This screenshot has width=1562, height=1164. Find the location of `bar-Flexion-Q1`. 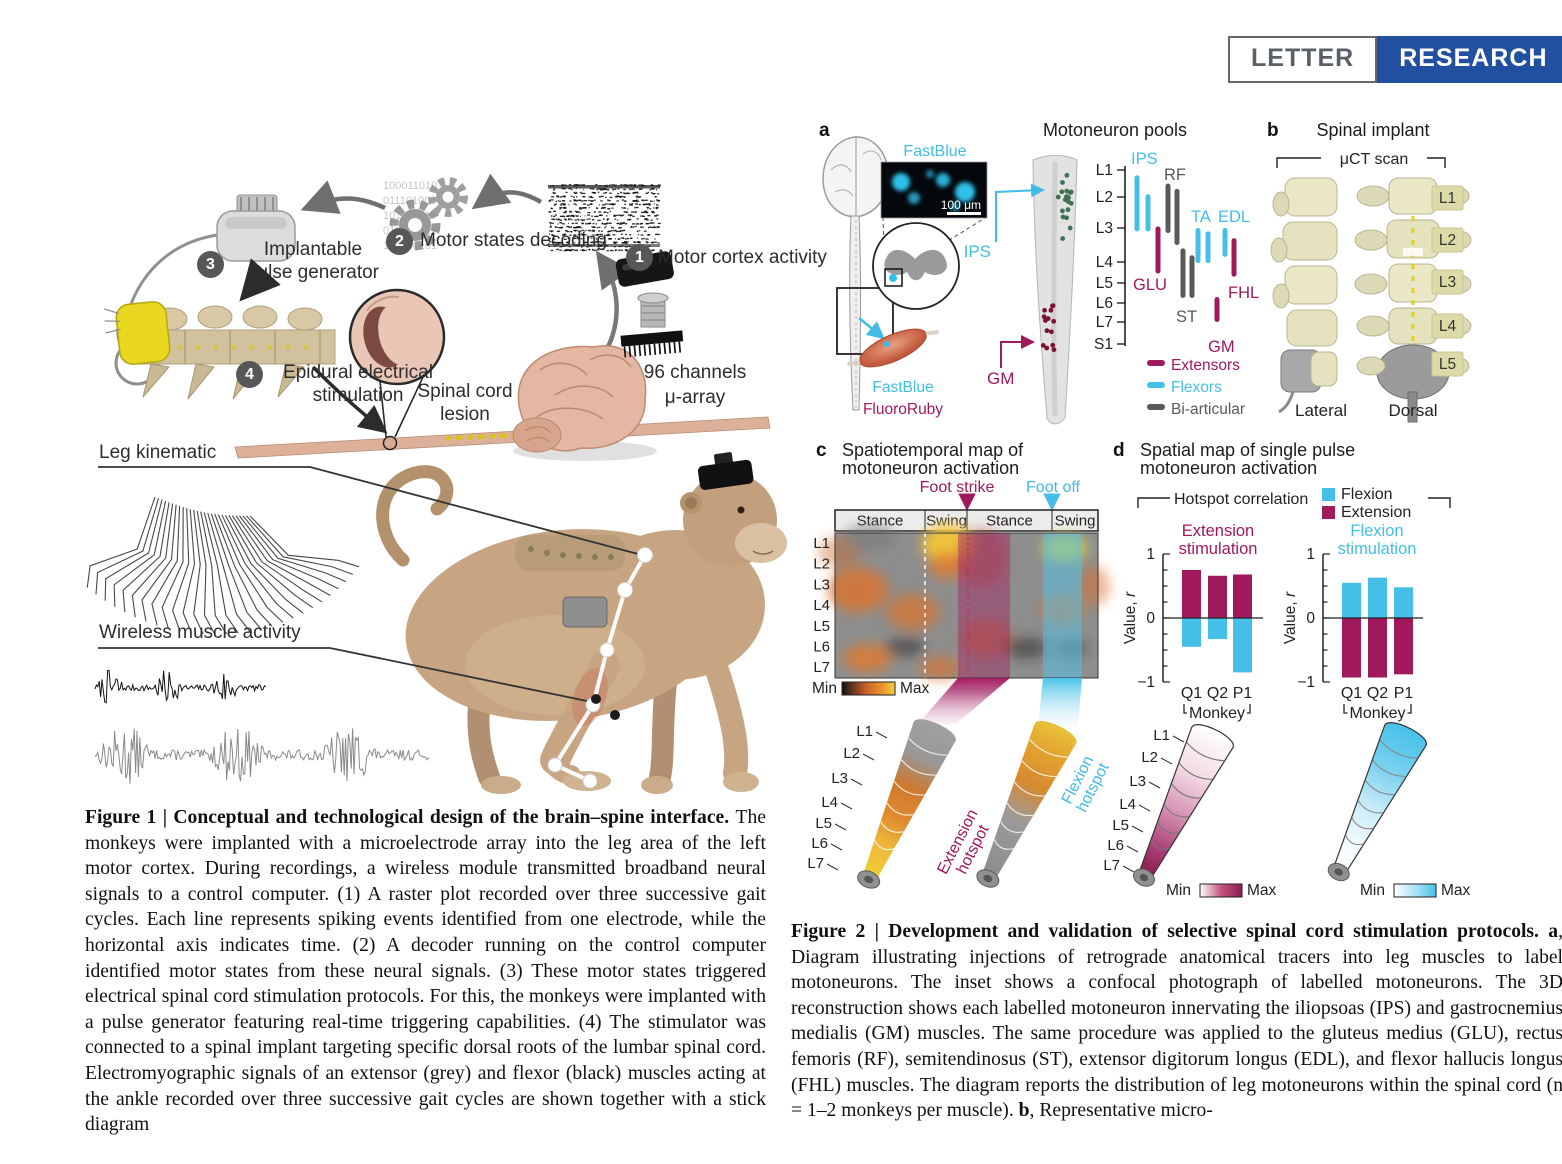

bar-Flexion-Q1 is located at coordinates (1191, 632).